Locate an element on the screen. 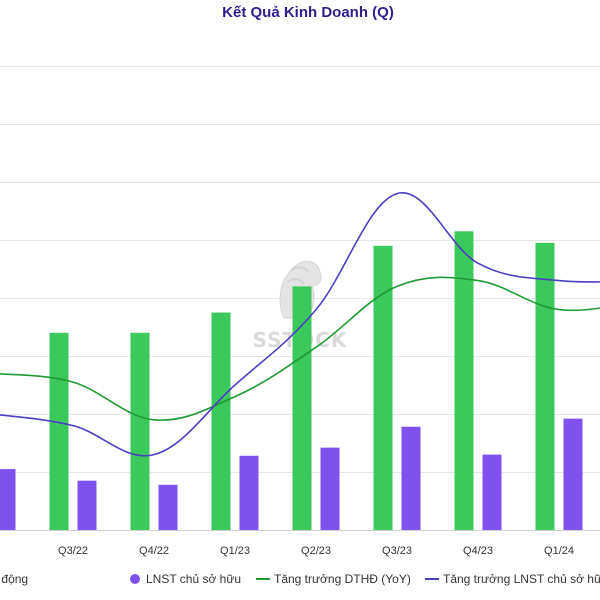  x-tick-label: Q4/22 is located at coordinates (154, 551).